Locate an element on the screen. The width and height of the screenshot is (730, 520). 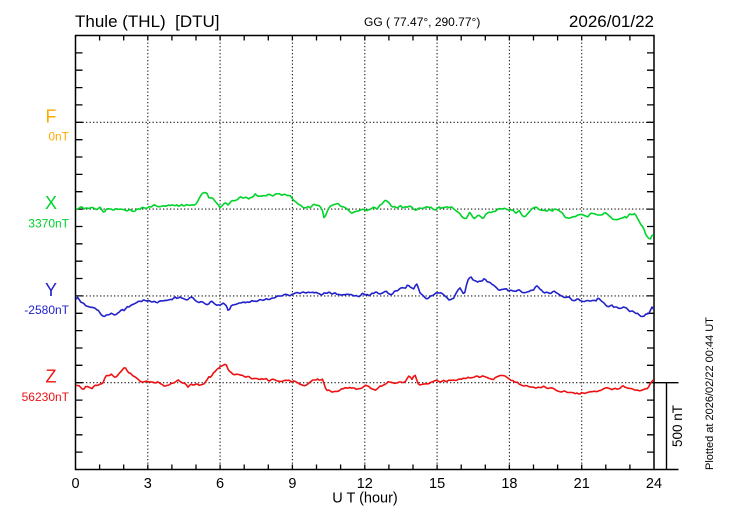
svg-text: Z is located at coordinates (51, 377).